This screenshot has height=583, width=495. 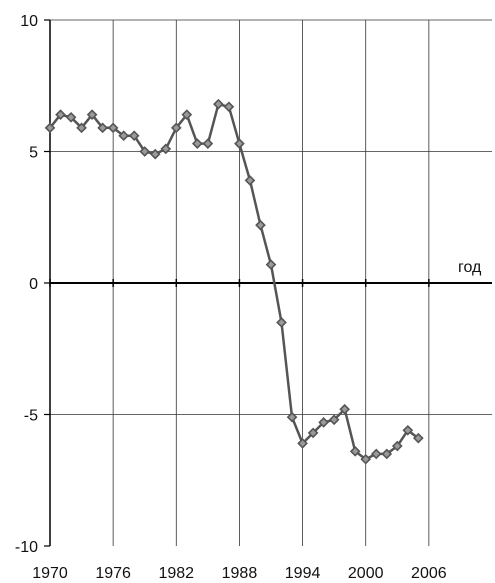 I want to click on x-tick-label: 1988, so click(x=240, y=573).